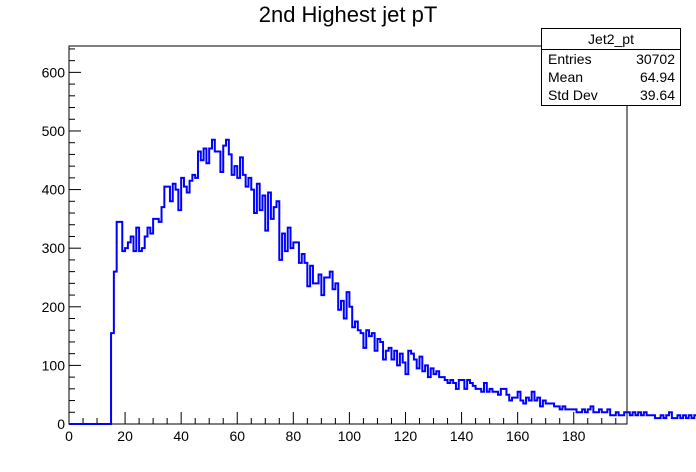 The height and width of the screenshot is (472, 696). What do you see at coordinates (573, 95) in the screenshot?
I see `stats-stddev-label: Std Dev` at bounding box center [573, 95].